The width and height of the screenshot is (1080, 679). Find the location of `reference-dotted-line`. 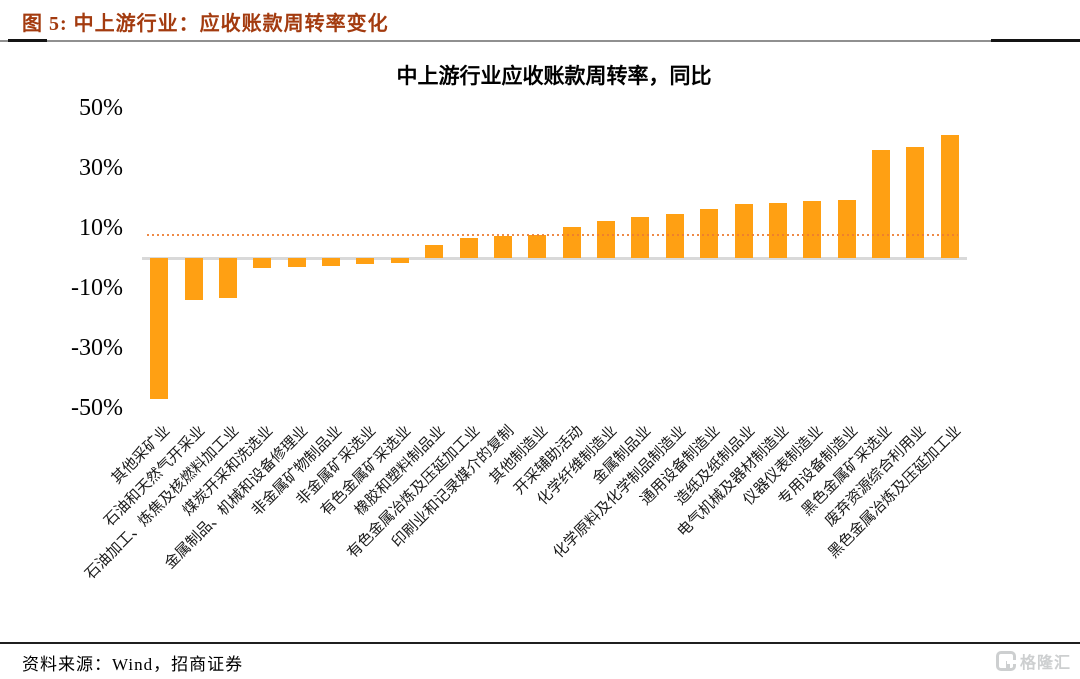

reference-dotted-line is located at coordinates (552, 235).